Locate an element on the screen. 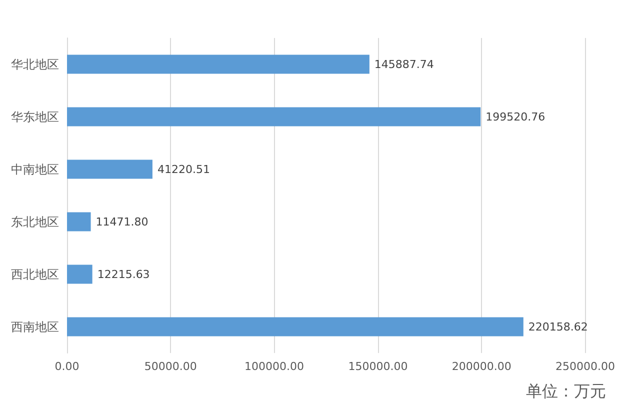  x-tick-label: 100000.00 is located at coordinates (274, 366).